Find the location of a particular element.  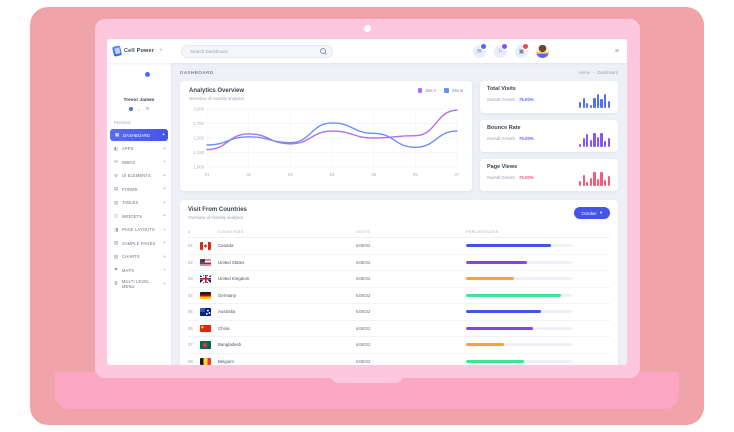

svg-text: 05 is located at coordinates (373, 174).